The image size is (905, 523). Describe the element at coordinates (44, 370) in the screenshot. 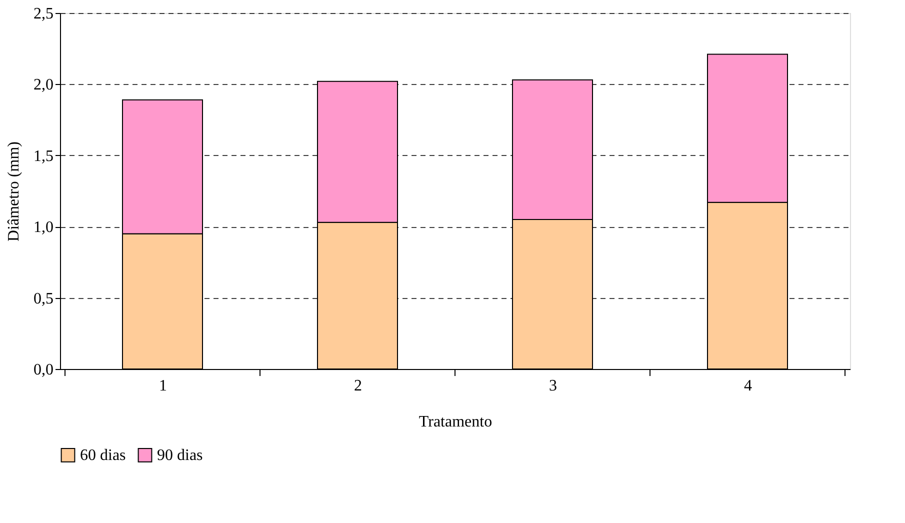

I see `y-tick-label: 0,0` at that location.